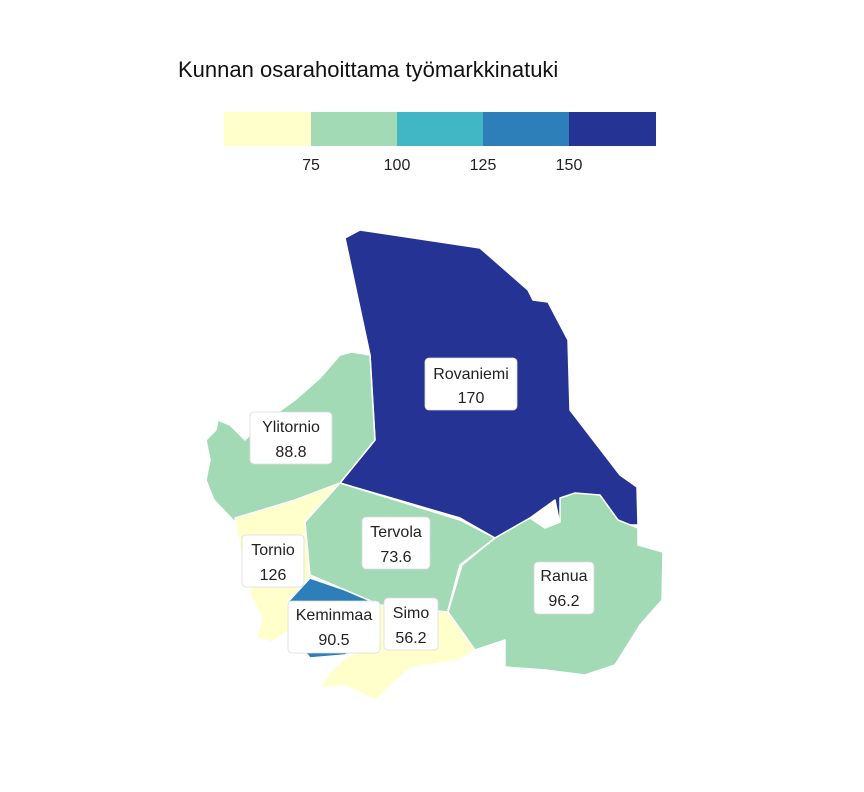  I want to click on label-value-tervola: 73.6, so click(395, 557).